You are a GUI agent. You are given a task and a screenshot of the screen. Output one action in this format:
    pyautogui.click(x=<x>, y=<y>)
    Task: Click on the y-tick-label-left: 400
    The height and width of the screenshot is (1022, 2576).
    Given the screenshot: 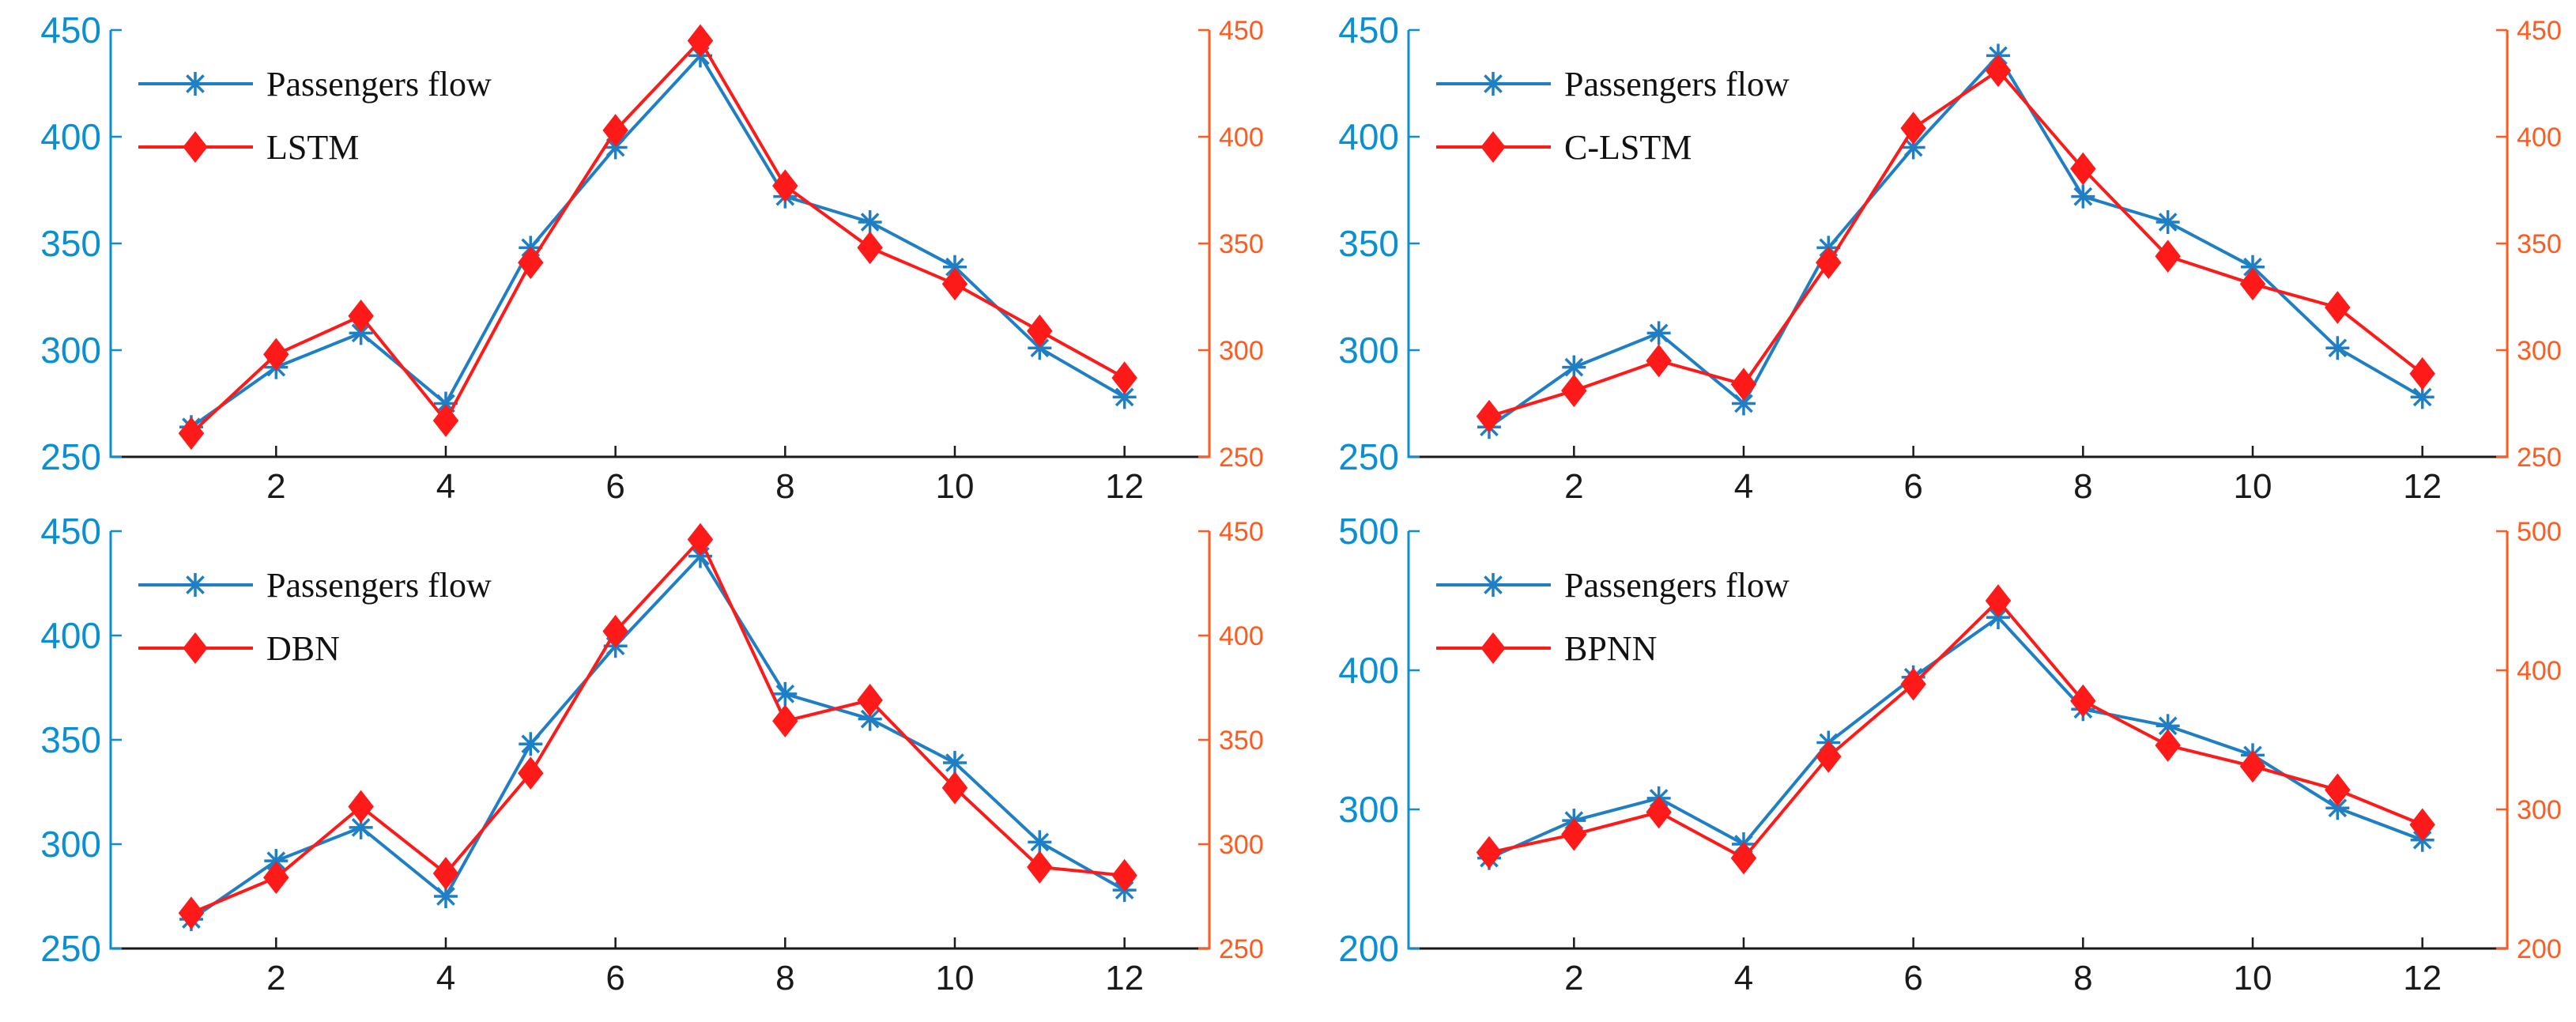 What is the action you would take?
    pyautogui.click(x=1369, y=671)
    